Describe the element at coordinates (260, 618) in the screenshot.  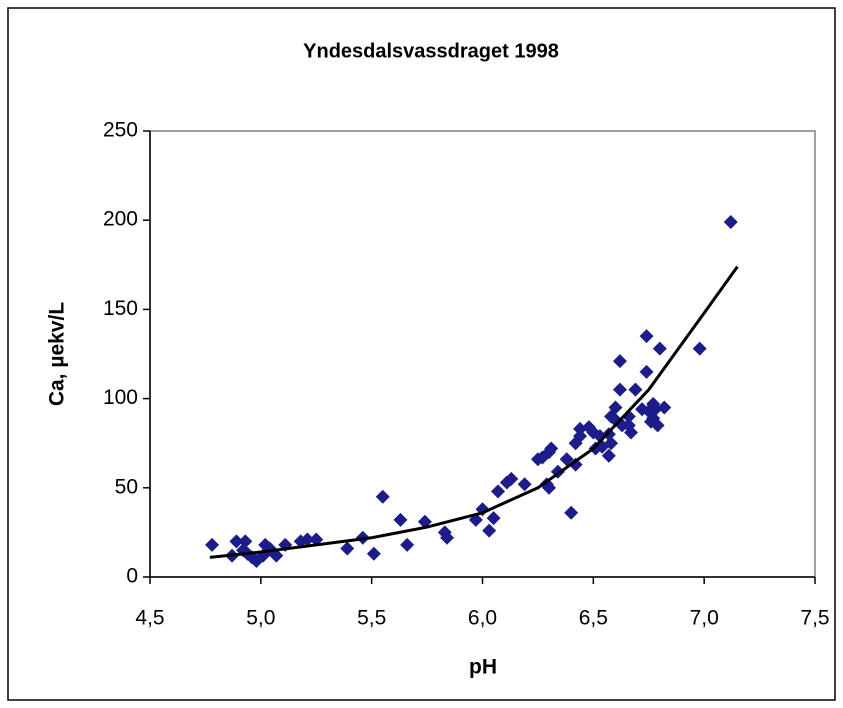
I see `x-tick-label: 5,0` at that location.